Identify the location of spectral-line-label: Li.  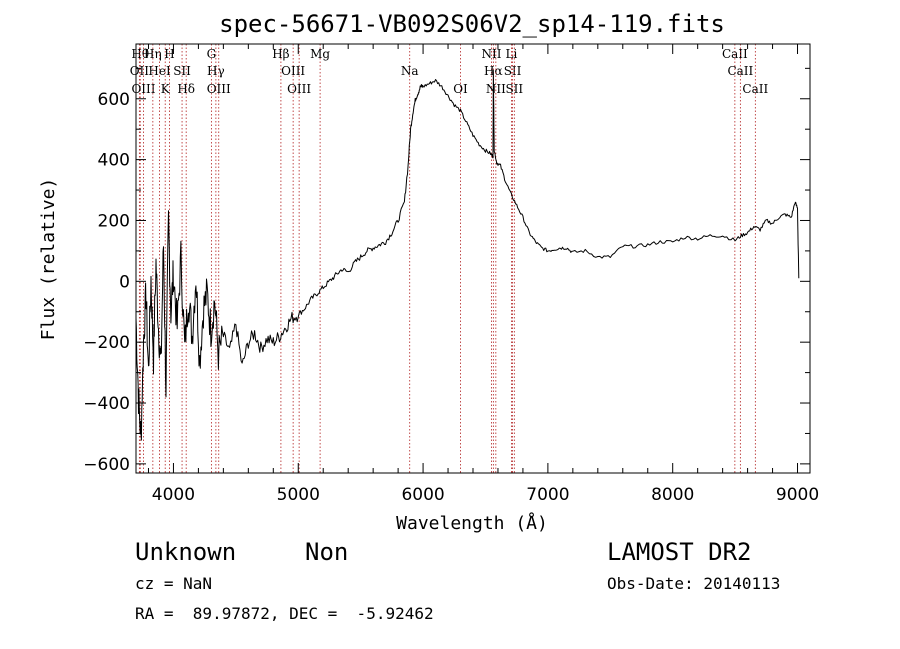
(512, 54).